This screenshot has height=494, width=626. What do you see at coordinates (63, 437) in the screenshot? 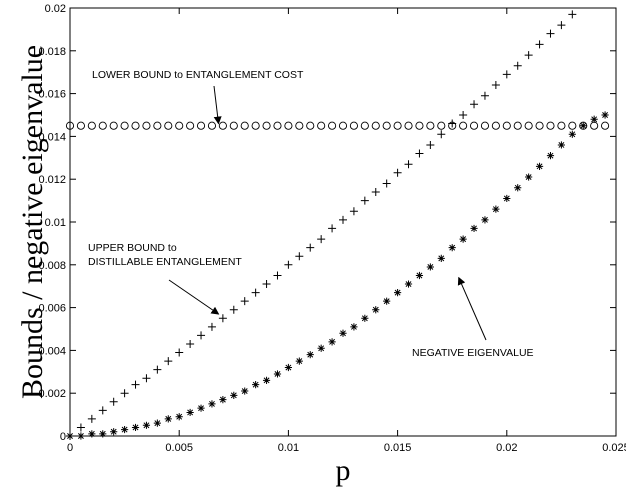
I see `y-tick-label: 0` at bounding box center [63, 437].